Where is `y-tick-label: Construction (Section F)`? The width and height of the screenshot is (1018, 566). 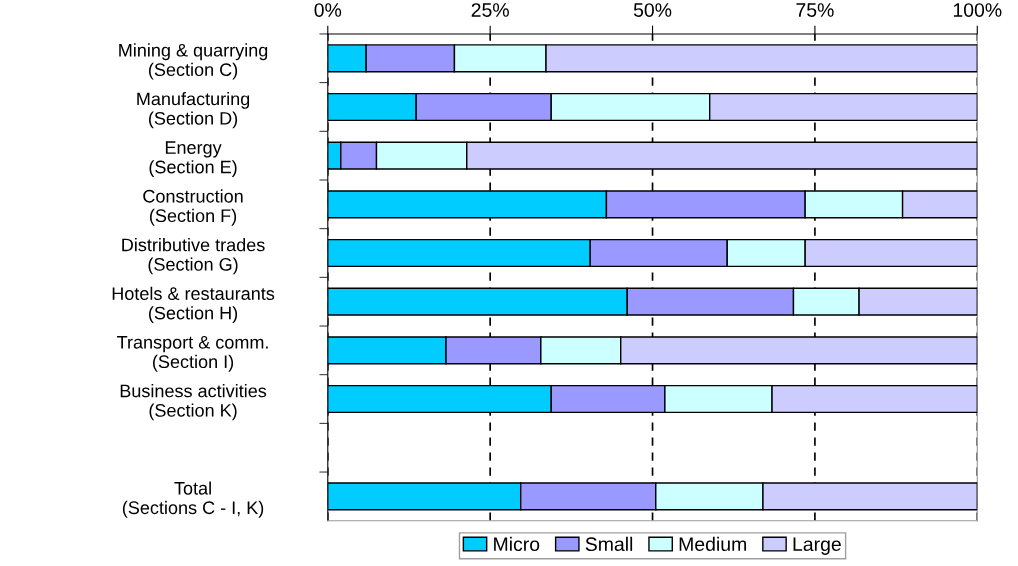
y-tick-label: Construction (Section F) is located at coordinates (193, 207).